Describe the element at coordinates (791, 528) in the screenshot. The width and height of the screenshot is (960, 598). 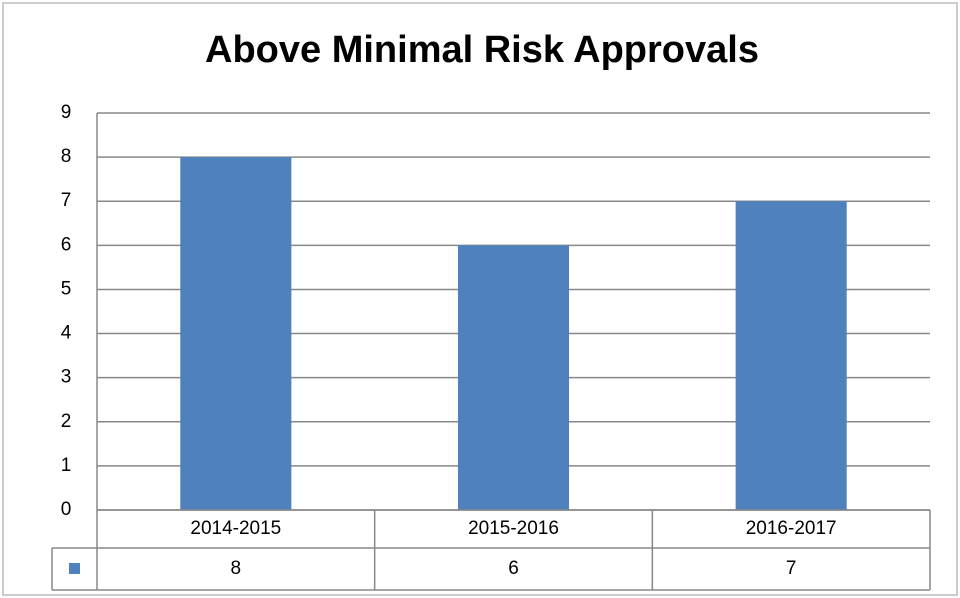
I see `category-label: 2016-2017` at that location.